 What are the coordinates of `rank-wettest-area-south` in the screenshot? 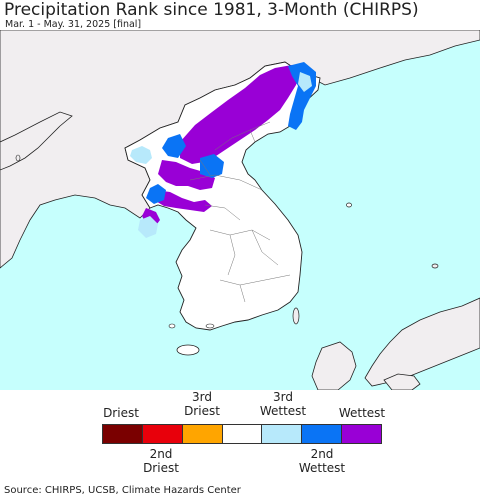 It's located at (183, 201).